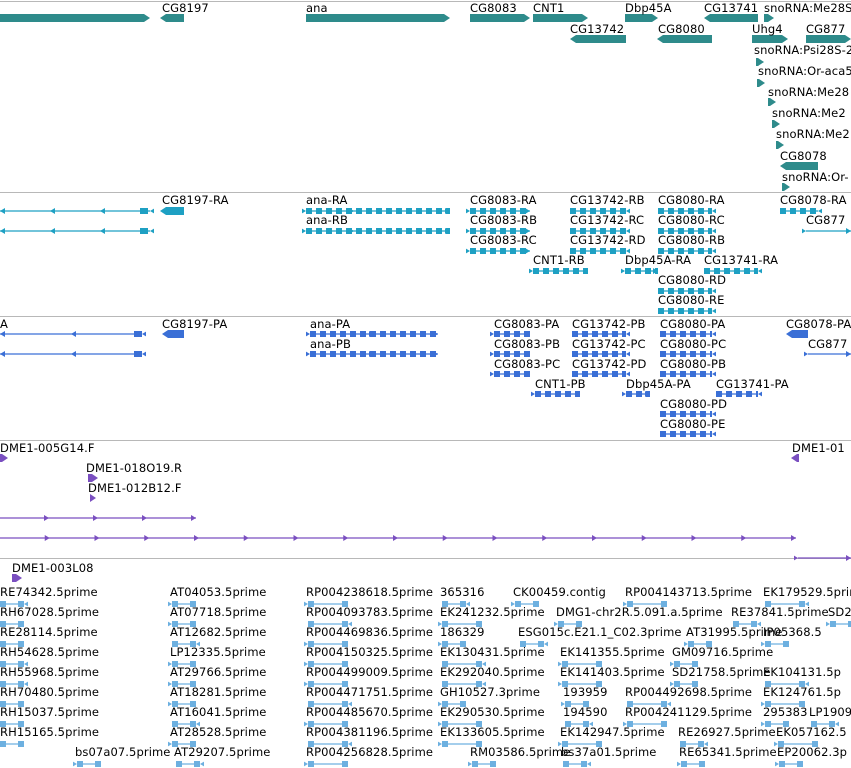  What do you see at coordinates (785, 604) in the screenshot?
I see `est-ek179529` at bounding box center [785, 604].